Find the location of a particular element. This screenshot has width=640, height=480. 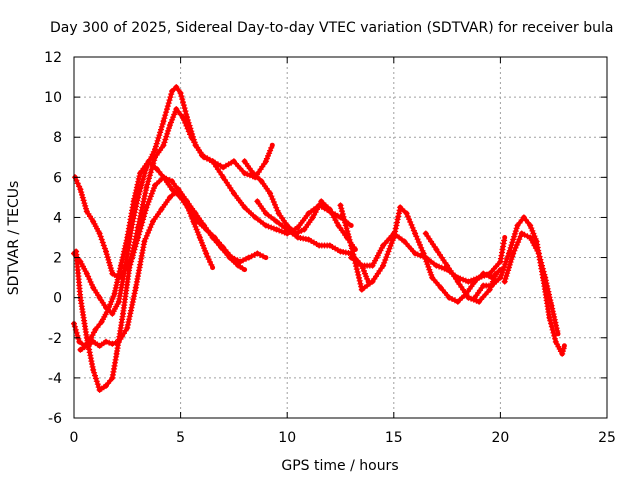

y-tick-labels: -6 -4 -2 0 2 4 6 8 10 12 is located at coordinates (53, 238).